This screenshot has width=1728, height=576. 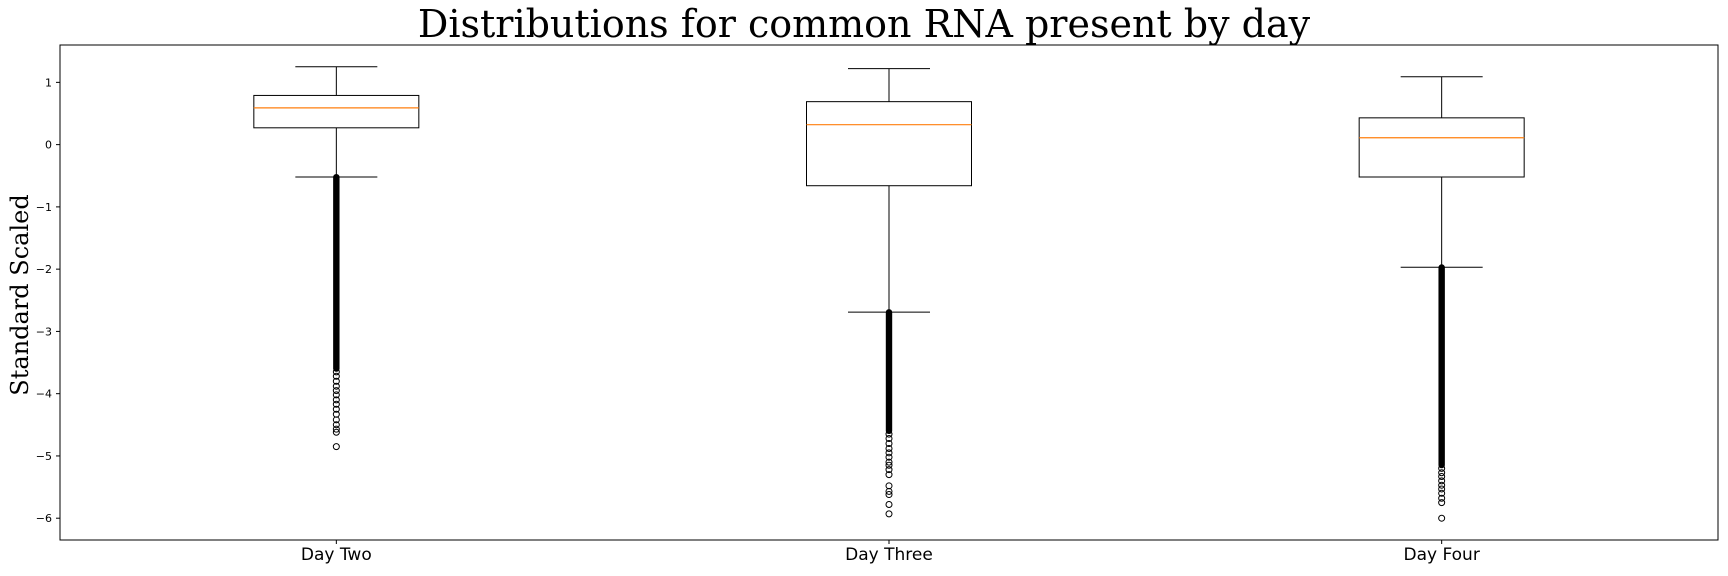 I want to click on y-tick-label: −2, so click(x=44, y=269).